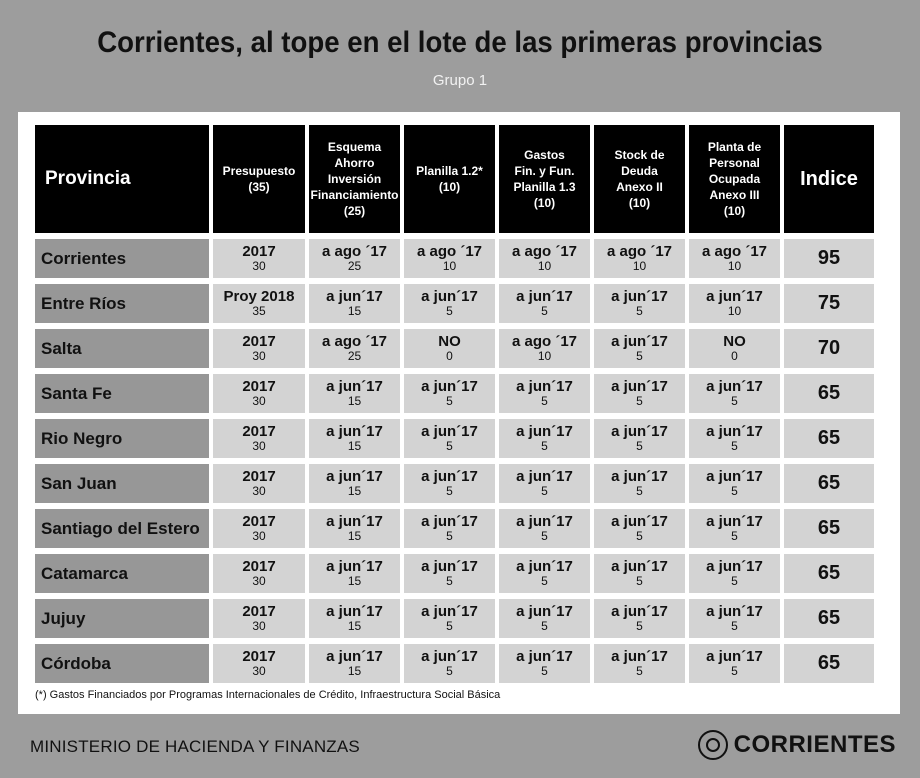  I want to click on ministry-name: MINISTERIO DE HACIENDA Y FINANZAS, so click(195, 746).